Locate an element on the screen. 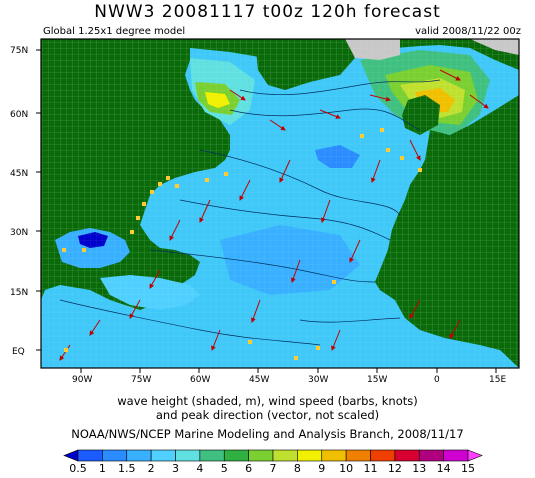 Image resolution: width=535 pixels, height=478 pixels. colorbar-tick-label: 8 is located at coordinates (297, 468).